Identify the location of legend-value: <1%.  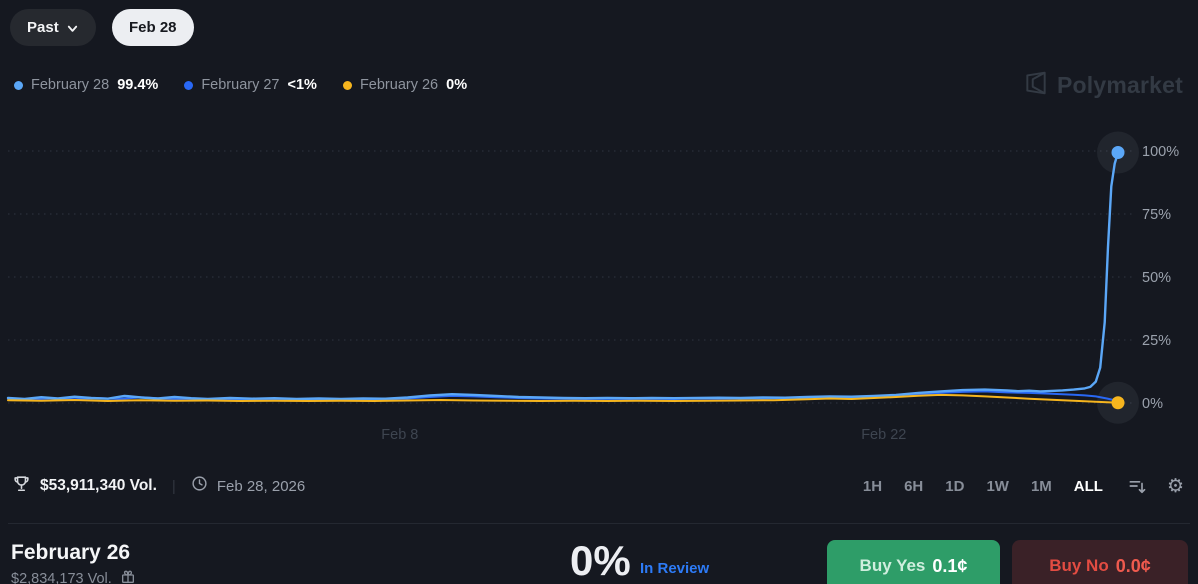
(302, 85).